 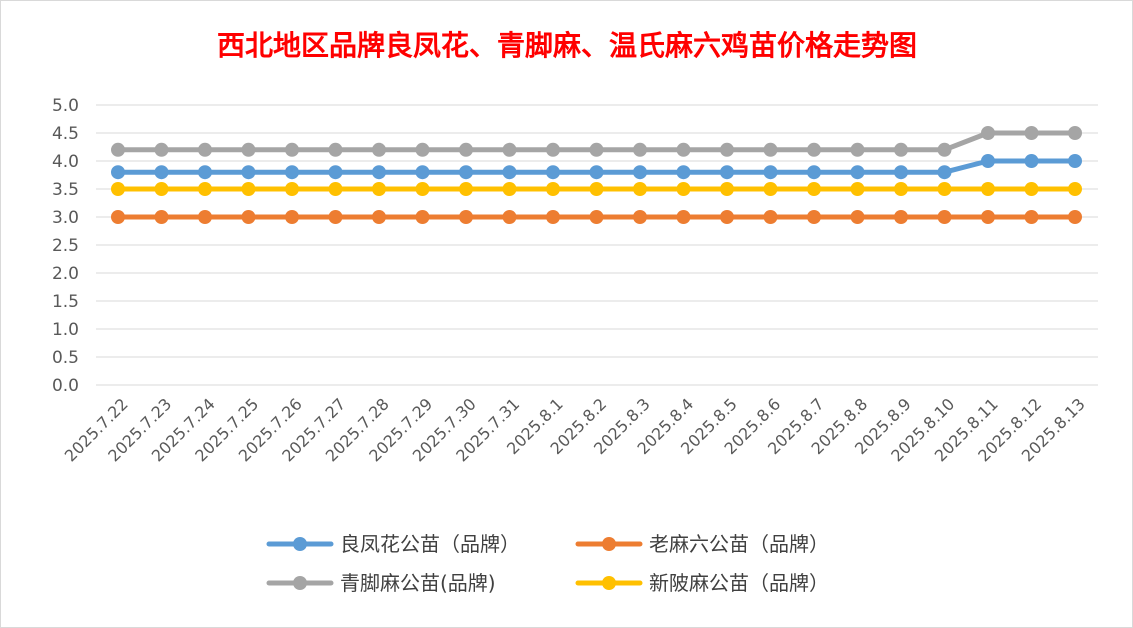 What do you see at coordinates (547, 563) in the screenshot?
I see `legend: 良凤花公苗（品牌） 老麻六公苗（品牌） 青脚麻公苗(品牌) 新陂麻公苗（品牌）` at bounding box center [547, 563].